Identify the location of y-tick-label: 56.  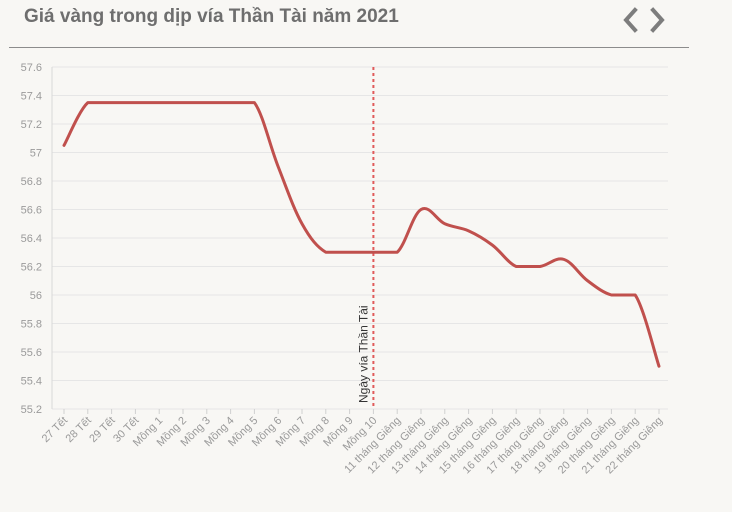
(36, 296).